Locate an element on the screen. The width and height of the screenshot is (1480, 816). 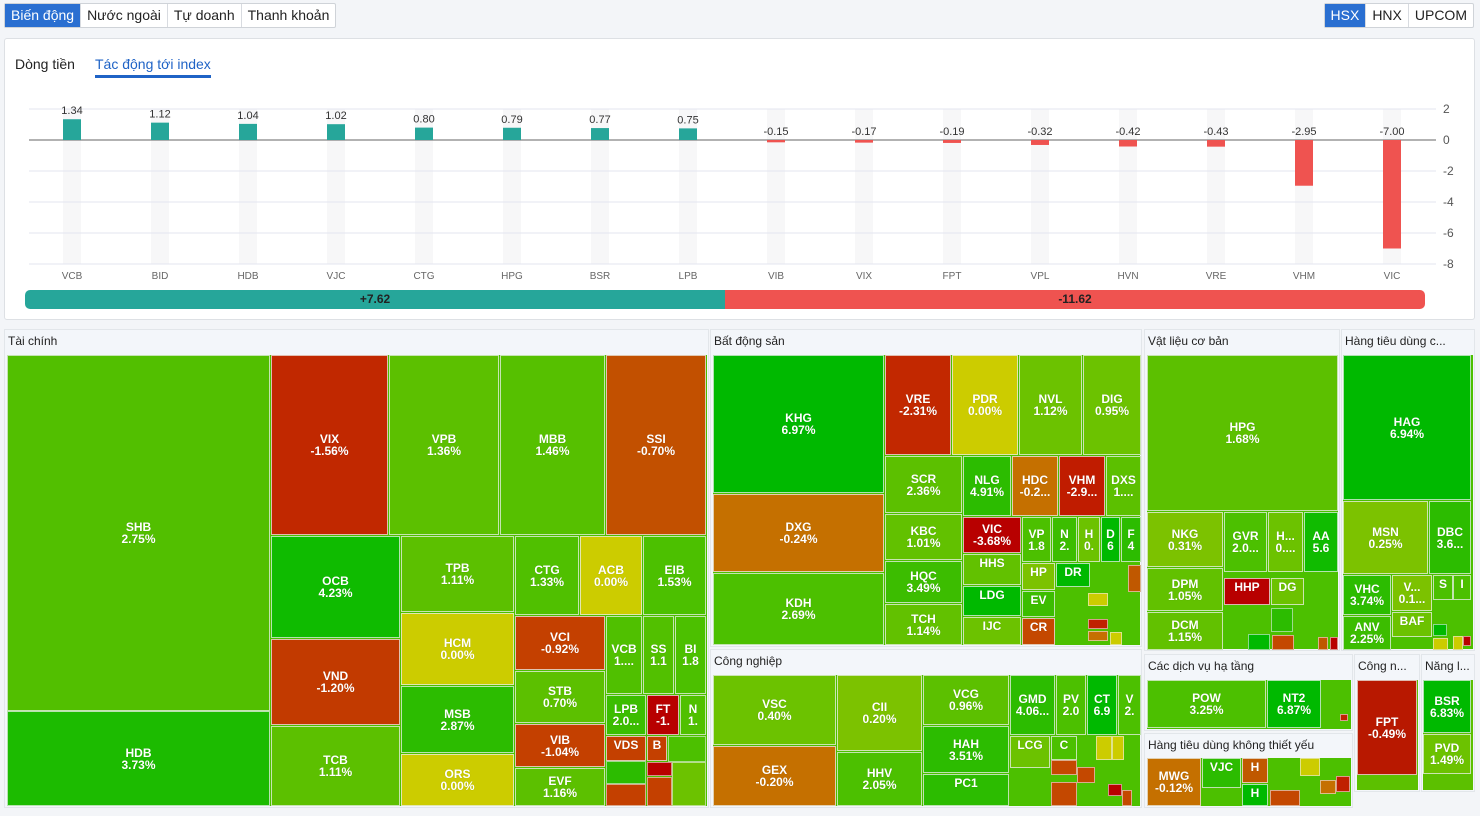
stock-tile-vpb: VPB 1.36% is located at coordinates (444, 445).